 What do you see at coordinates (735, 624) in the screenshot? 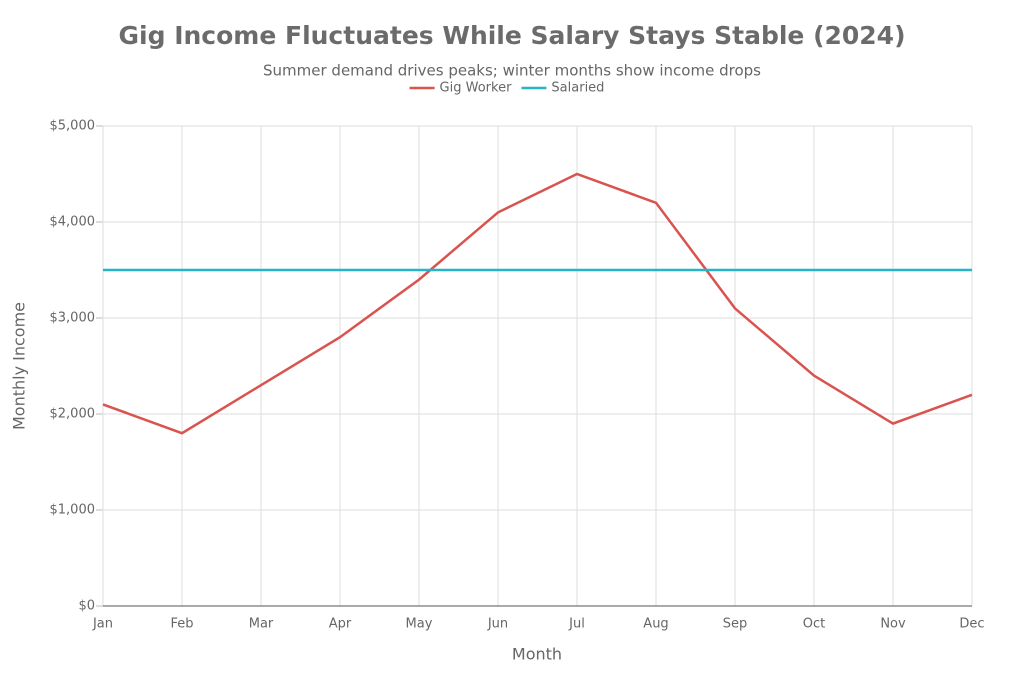
I see `x-tick-label: Sep` at bounding box center [735, 624].